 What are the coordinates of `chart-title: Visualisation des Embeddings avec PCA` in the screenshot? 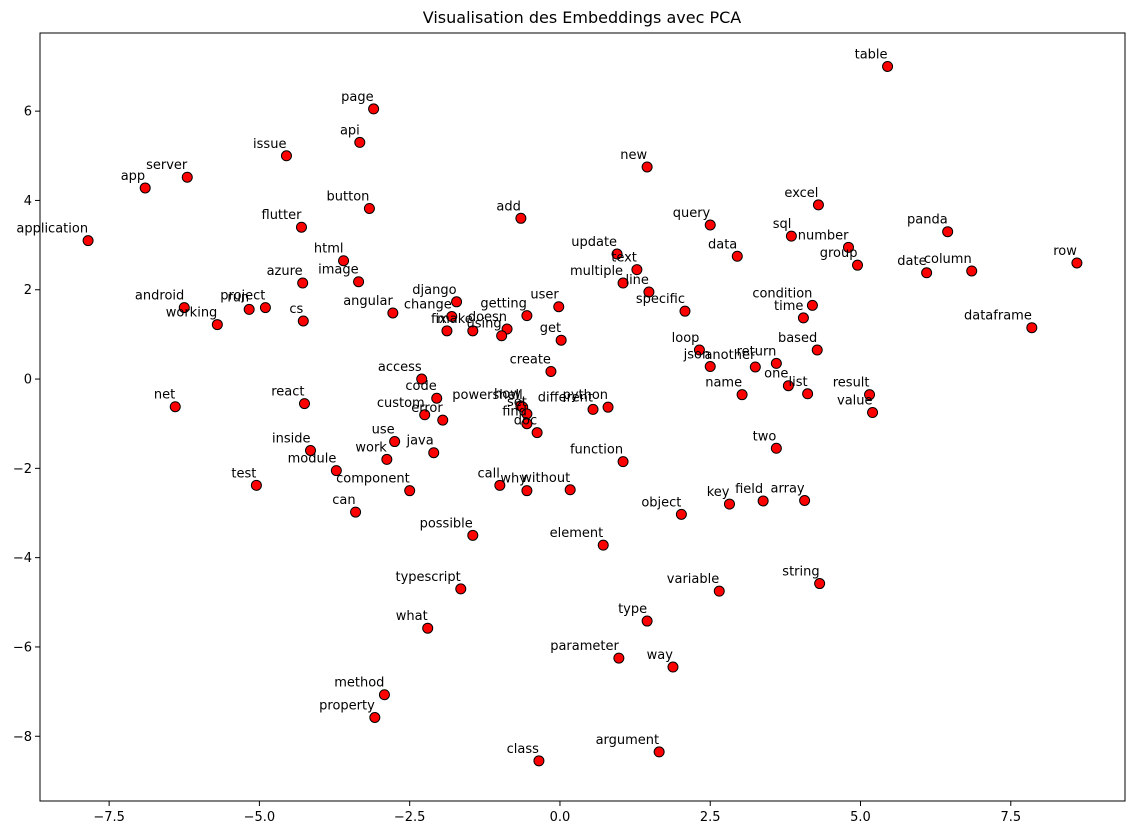 It's located at (582, 17).